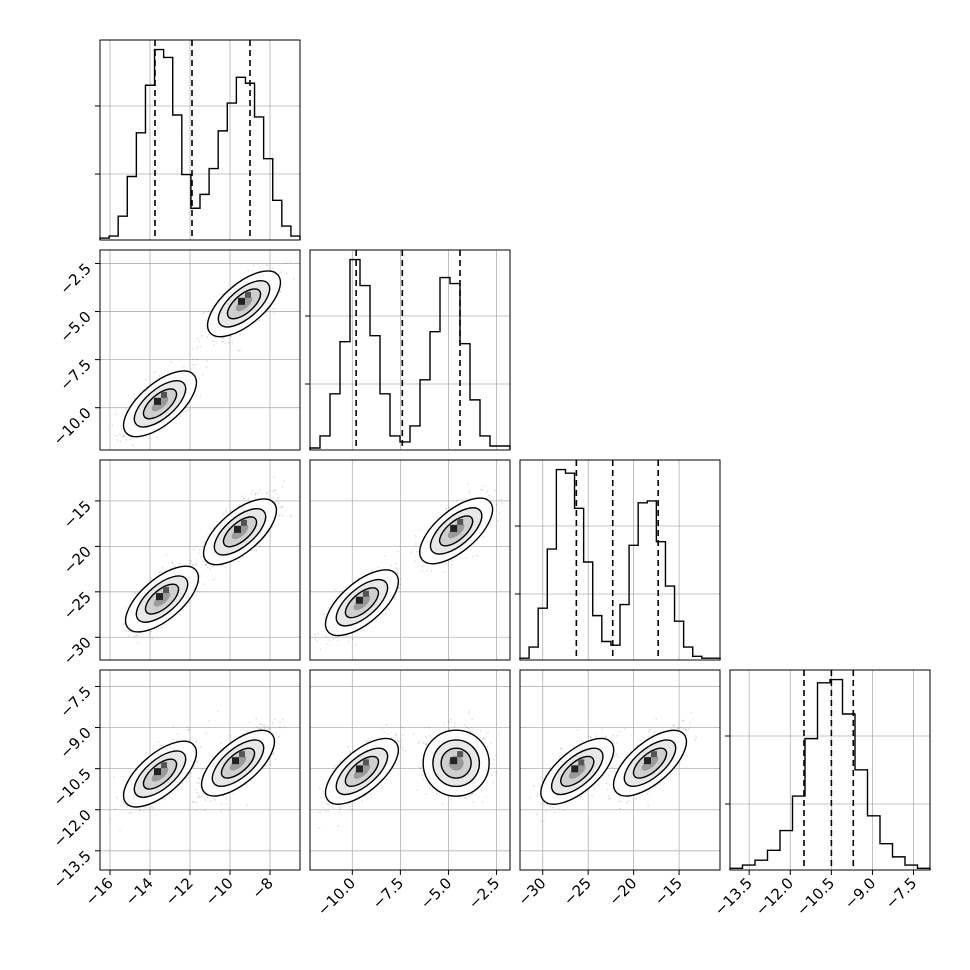 The height and width of the screenshot is (970, 970). I want to click on hist-bg, so click(830, 770).